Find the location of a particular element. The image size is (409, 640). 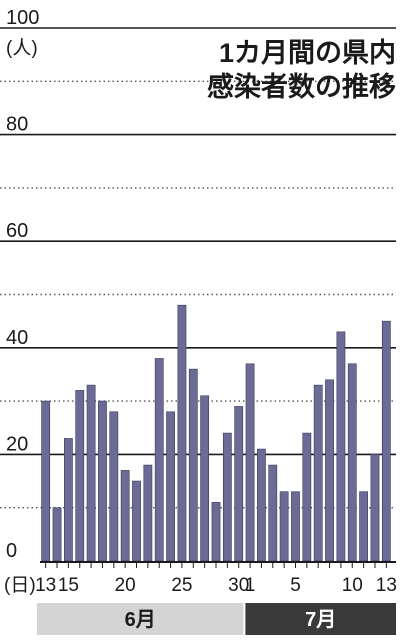

month-label: 6月 is located at coordinates (140, 620).